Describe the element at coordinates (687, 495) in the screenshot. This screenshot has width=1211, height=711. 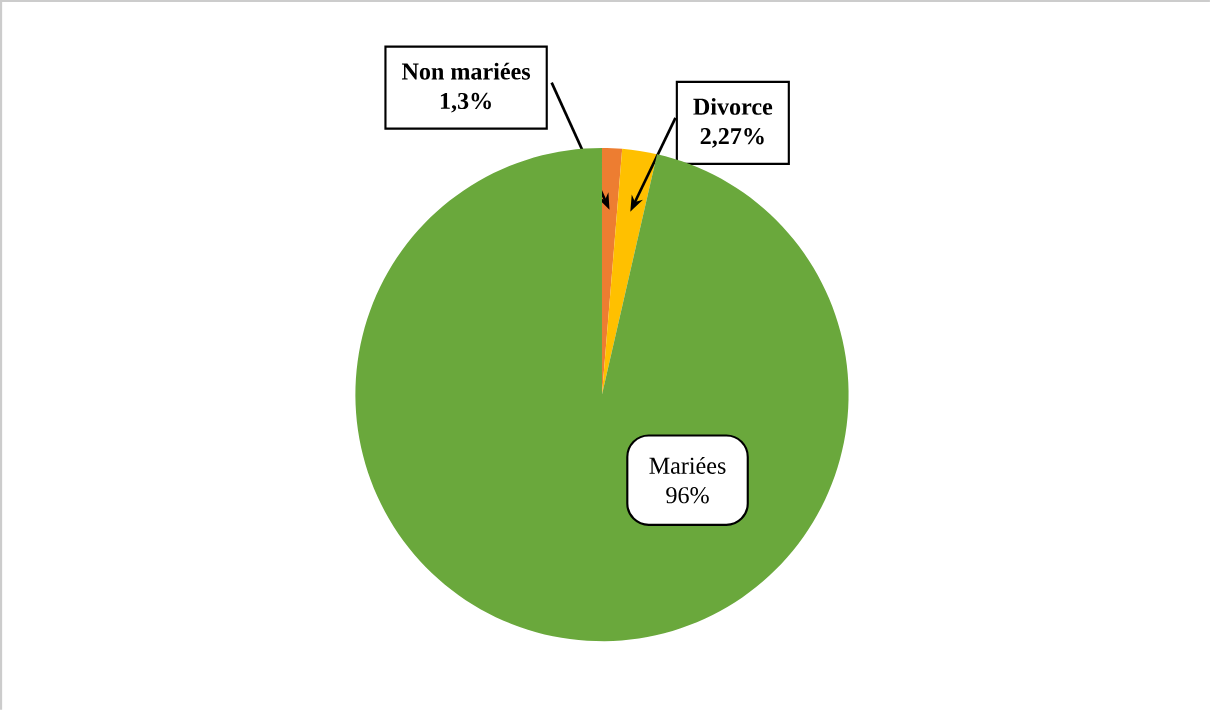
I see `data-label: 96%` at that location.